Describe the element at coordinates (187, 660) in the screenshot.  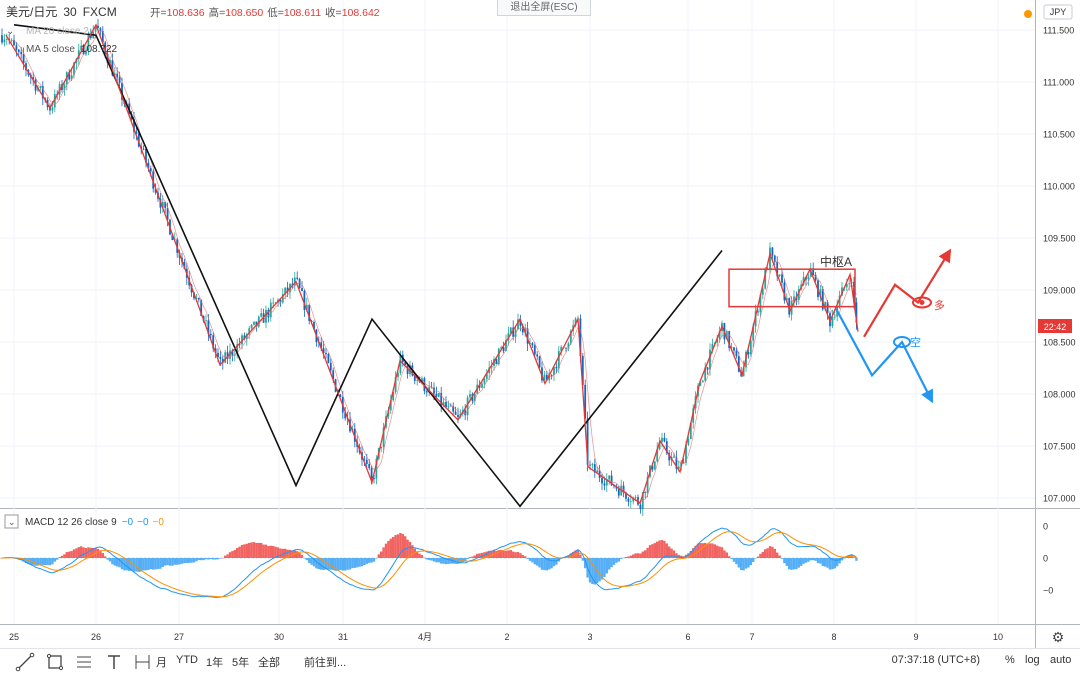
I see `range-ytd-button: YTD` at that location.